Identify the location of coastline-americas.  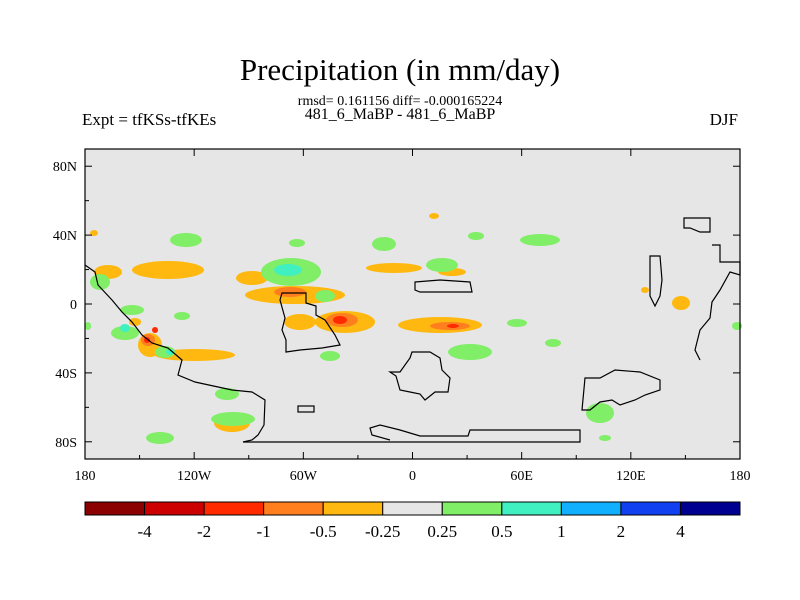
(175, 353).